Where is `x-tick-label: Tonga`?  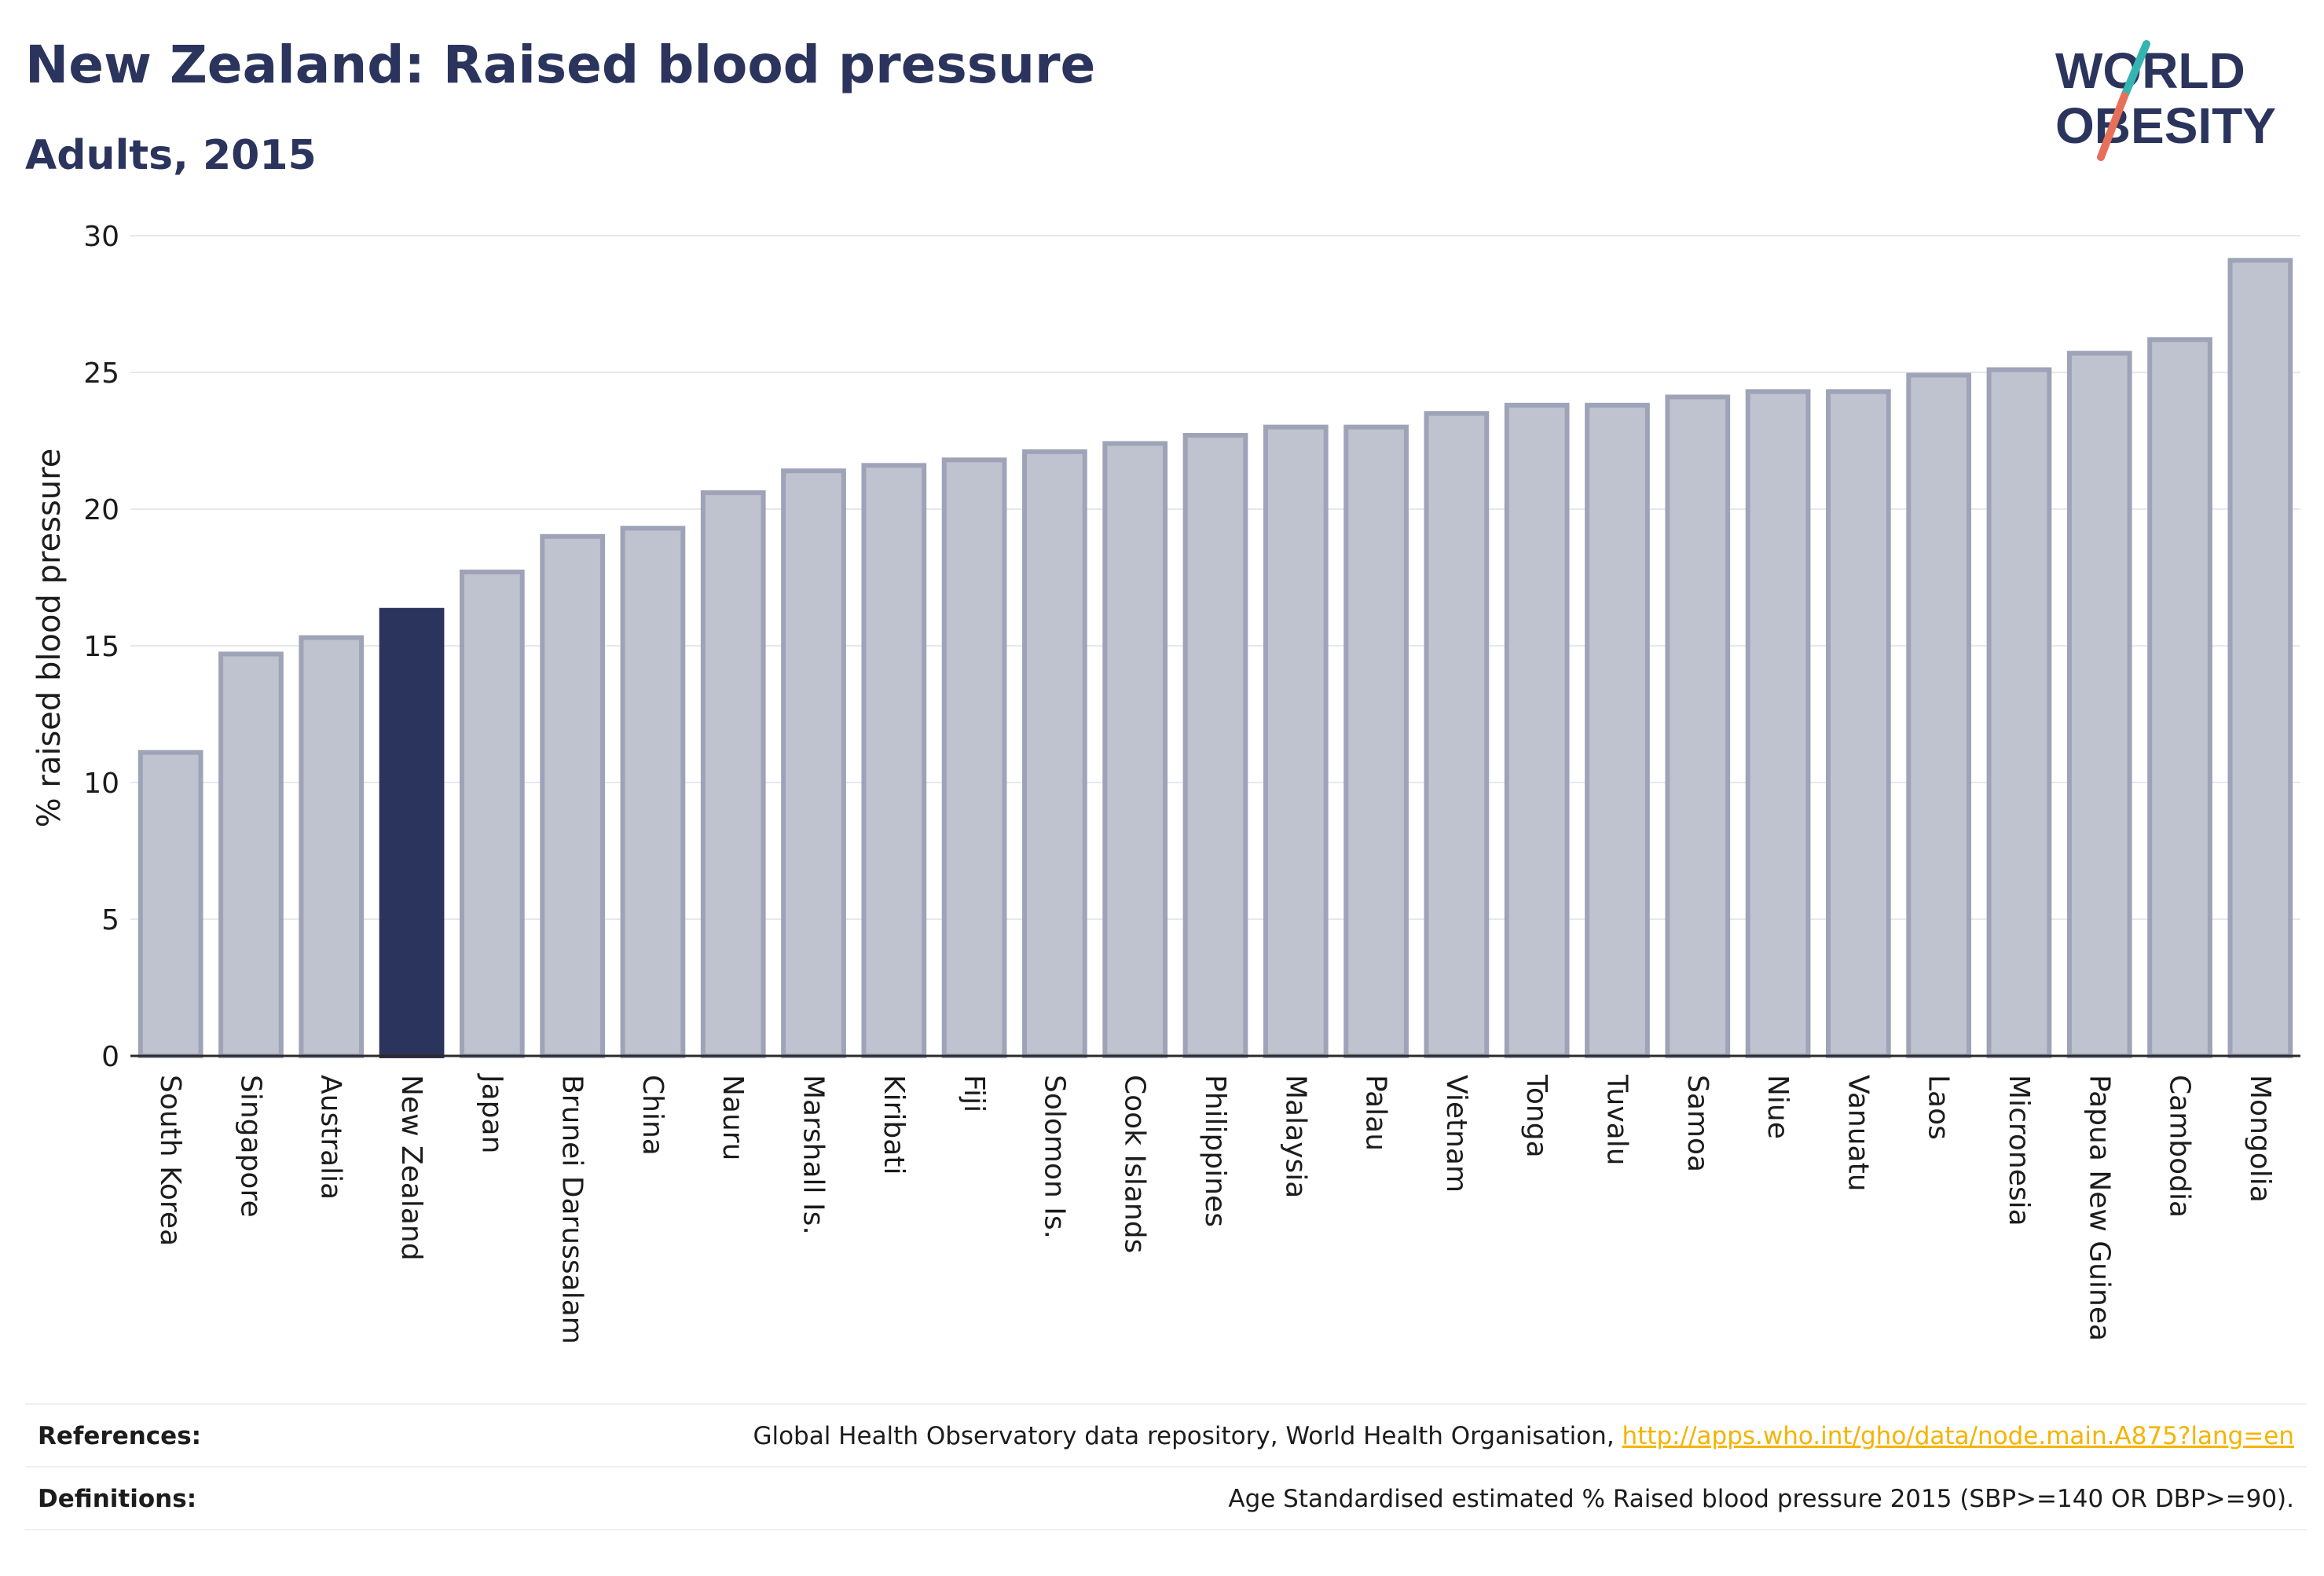
x-tick-label: Tonga is located at coordinates (1536, 1116).